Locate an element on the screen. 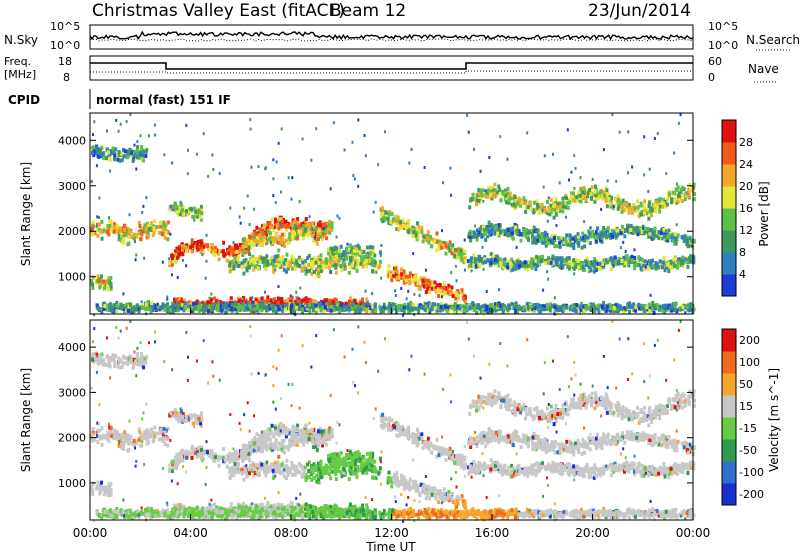 The width and height of the screenshot is (800, 554). power-cell-2023 is located at coordinates (402, 274).